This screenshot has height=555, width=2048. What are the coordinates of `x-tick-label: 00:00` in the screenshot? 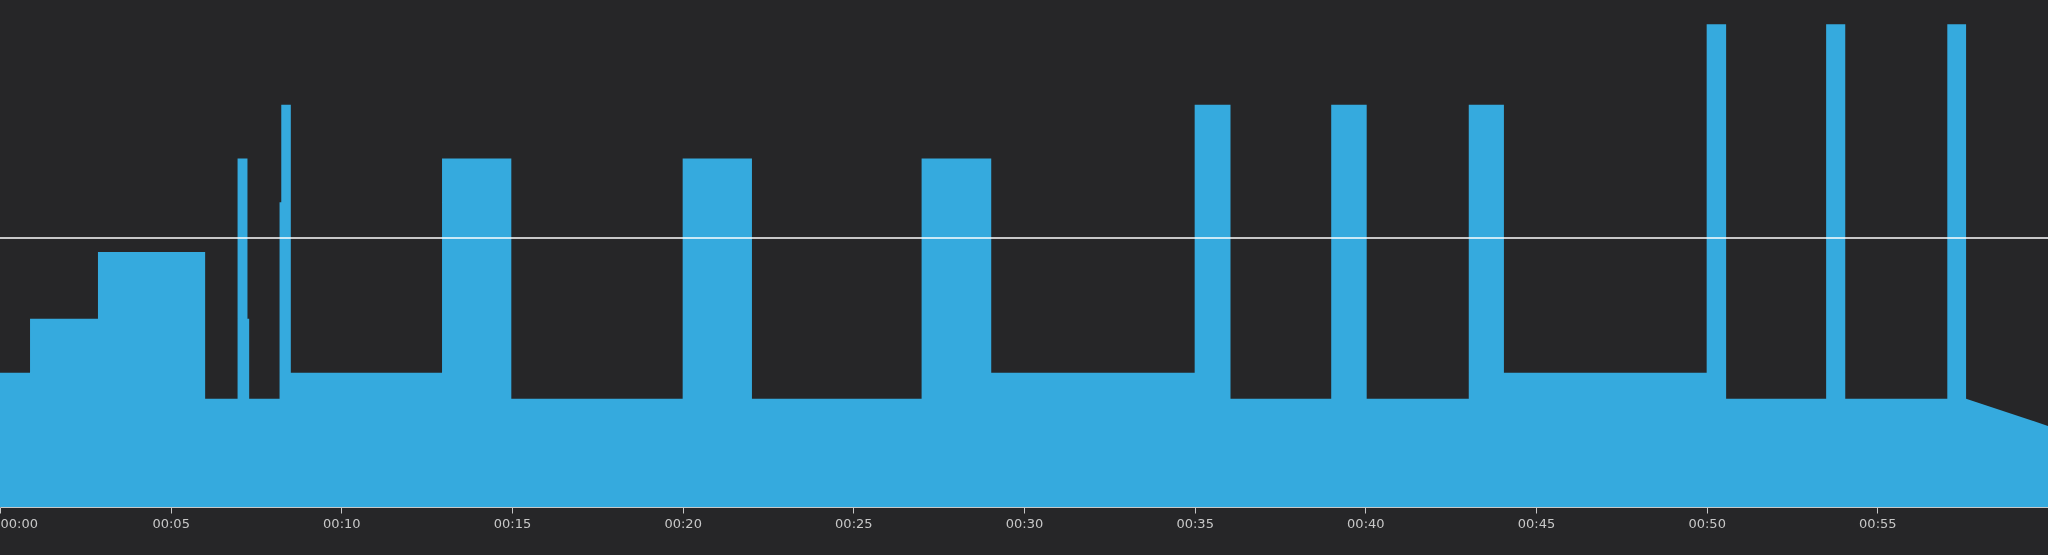 It's located at (19, 523).